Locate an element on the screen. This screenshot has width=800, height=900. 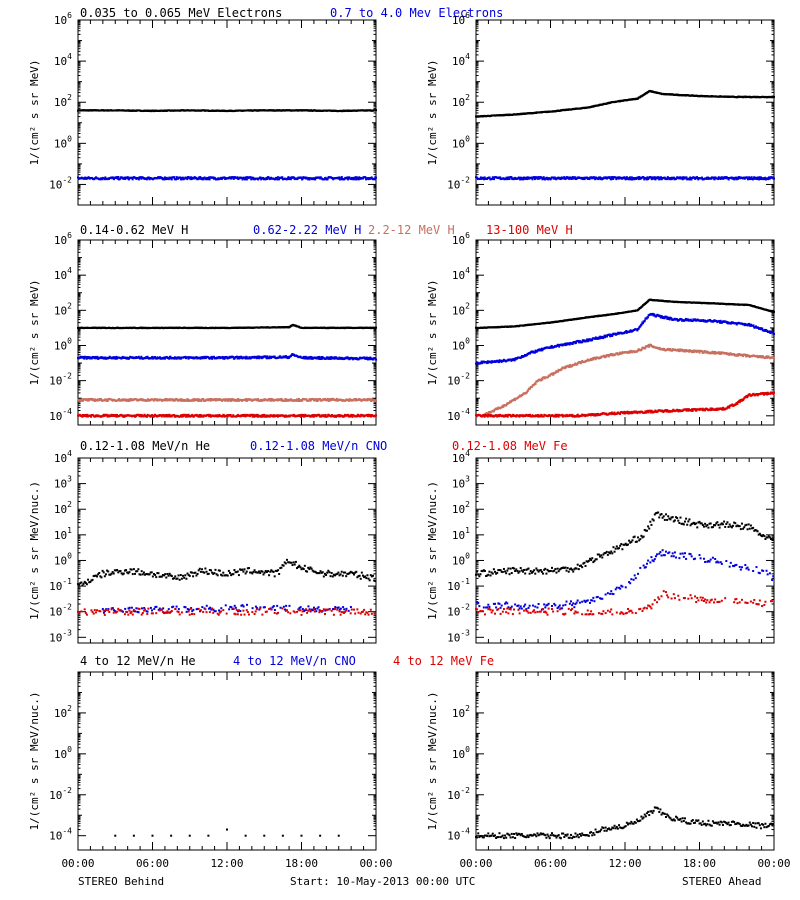
panel-0-1: 10⁻² 10⁰ 10² 10⁴ 10⁶ 1/(cm² s sr MeV) is located at coordinates (600, 108).